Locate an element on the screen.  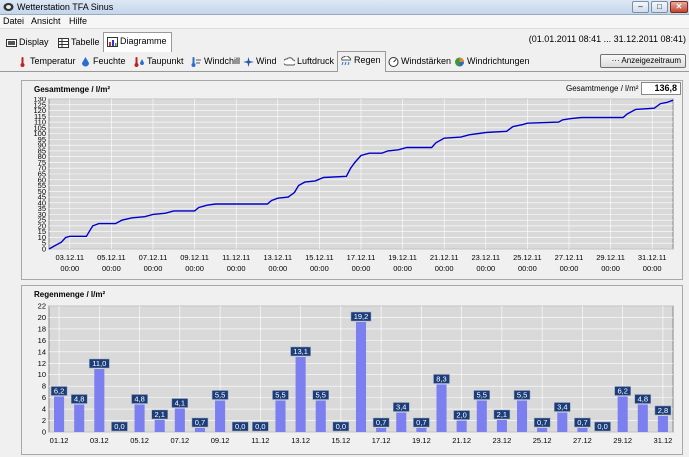
data-label: 2,1 is located at coordinates (502, 414).